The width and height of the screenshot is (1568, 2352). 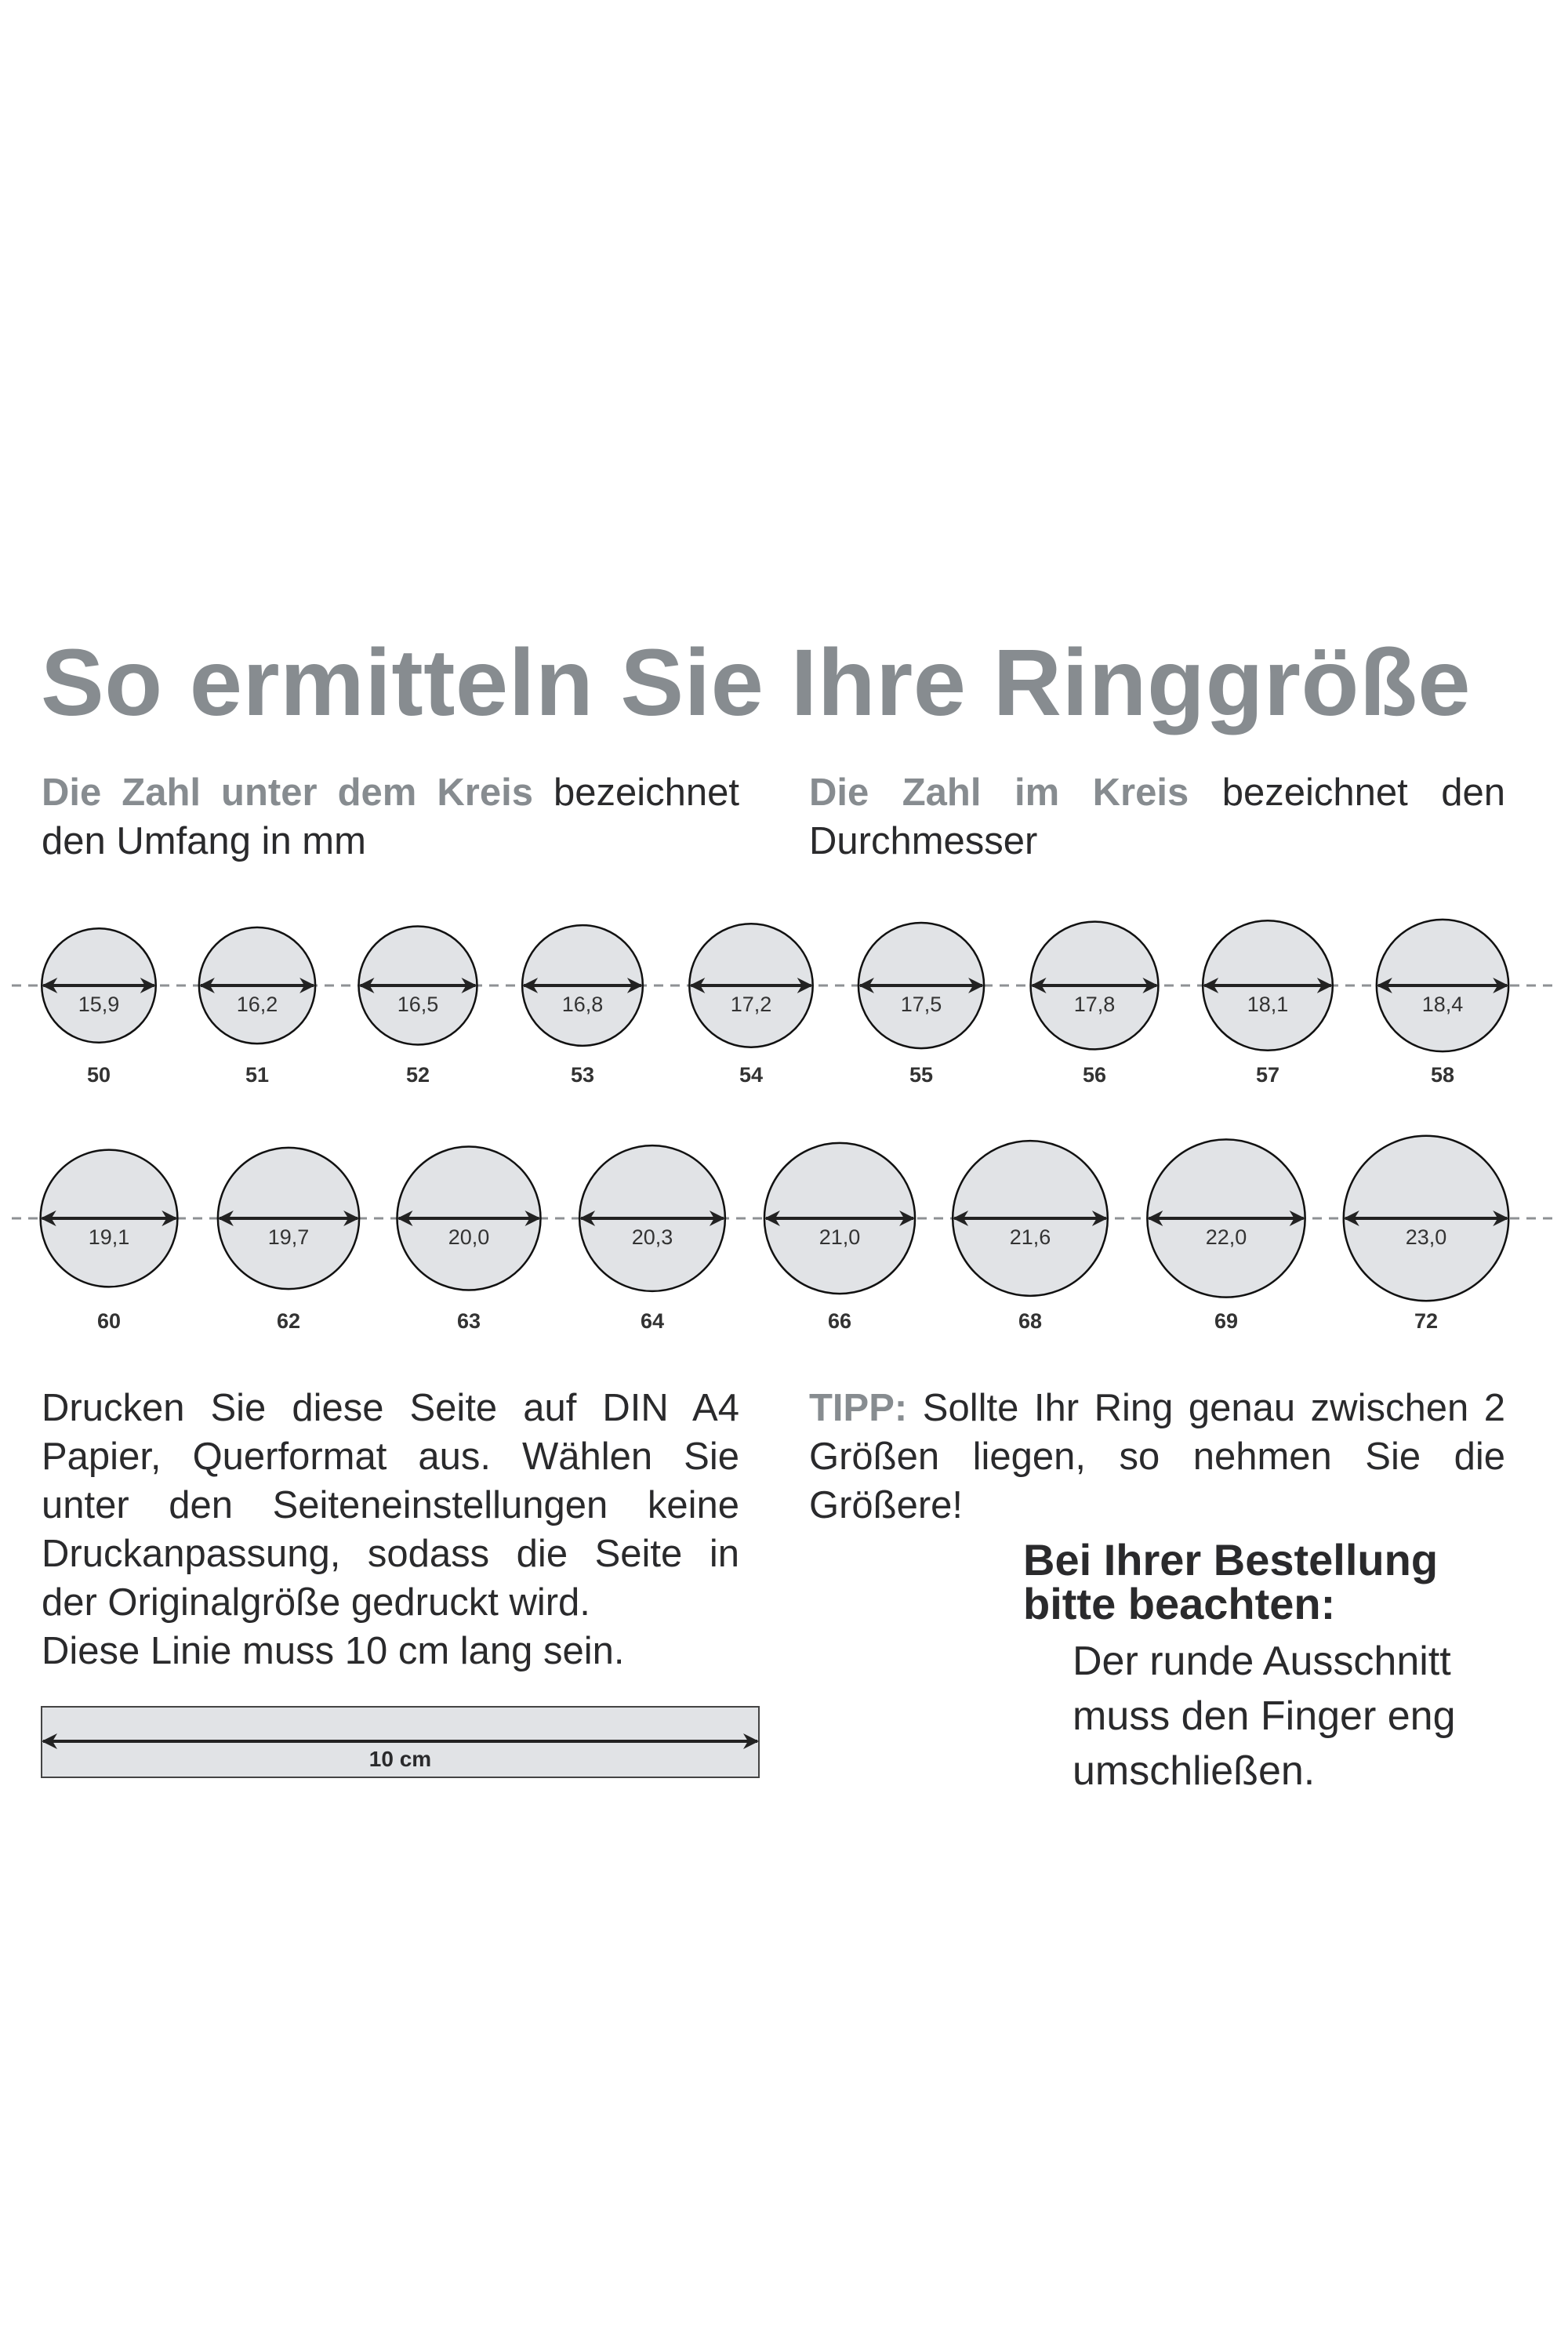 I want to click on ring-size-label: 68, so click(x=1030, y=1321).